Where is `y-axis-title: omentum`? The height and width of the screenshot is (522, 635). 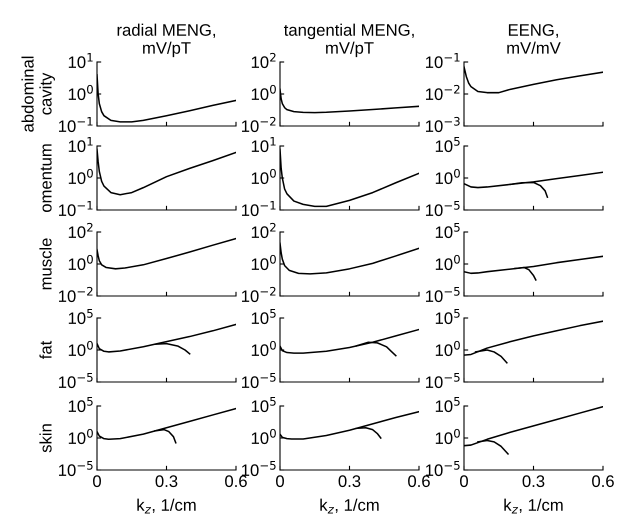 y-axis-title: omentum is located at coordinates (46, 178).